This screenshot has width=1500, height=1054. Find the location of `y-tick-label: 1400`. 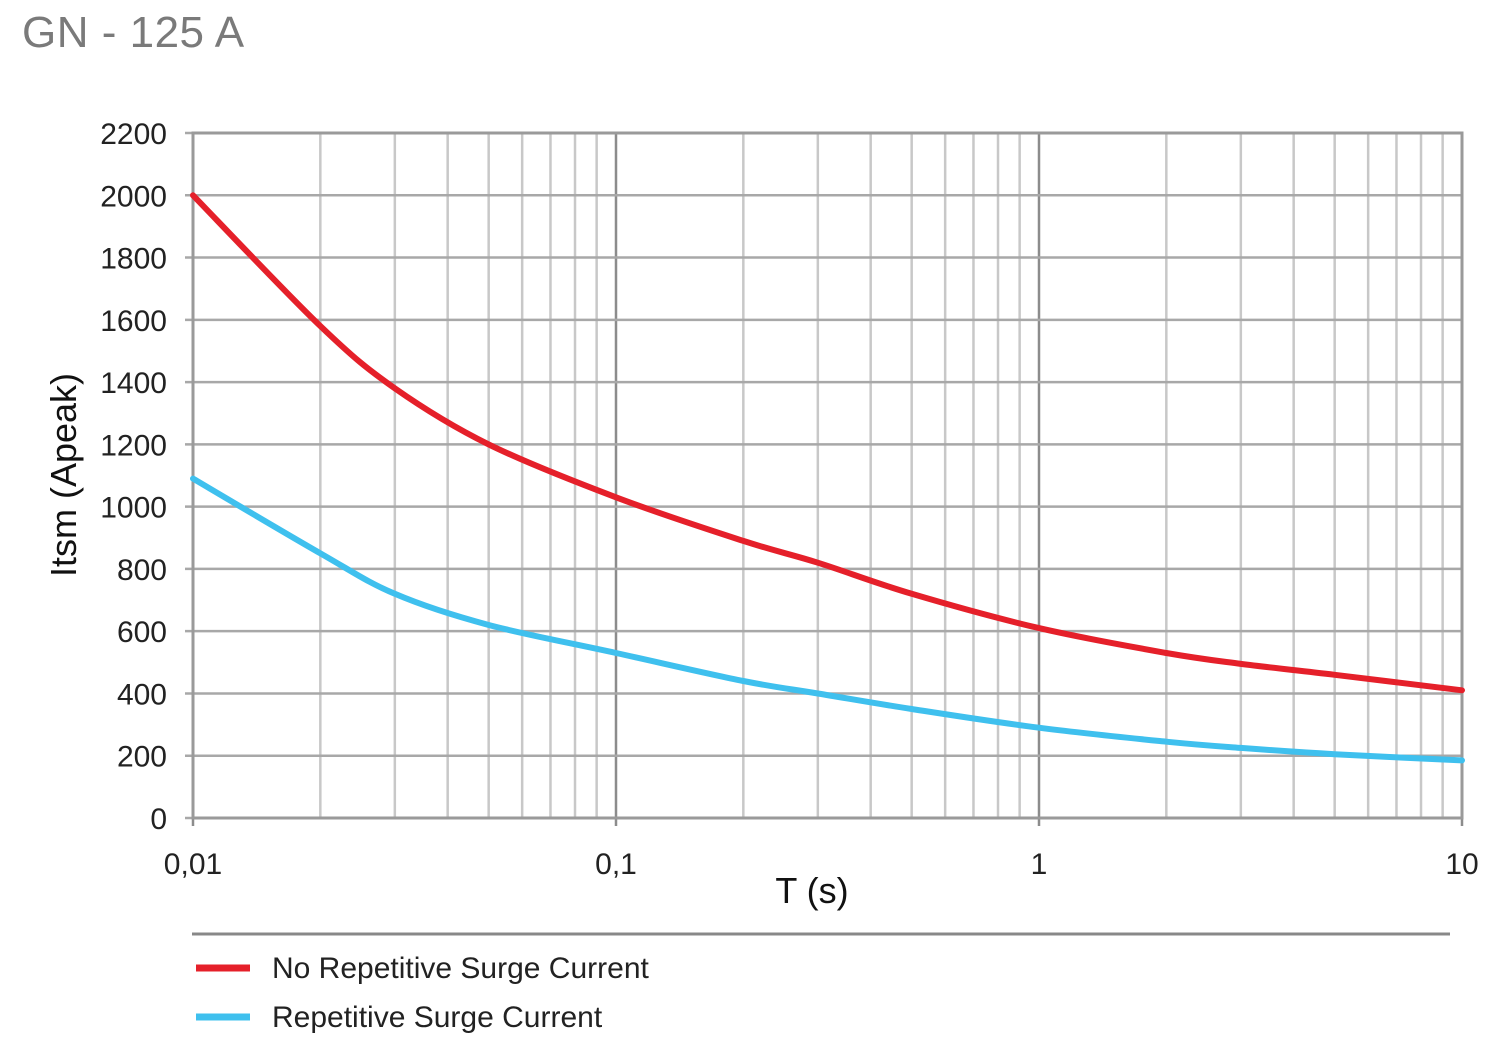

y-tick-label: 1400 is located at coordinates (133, 383).